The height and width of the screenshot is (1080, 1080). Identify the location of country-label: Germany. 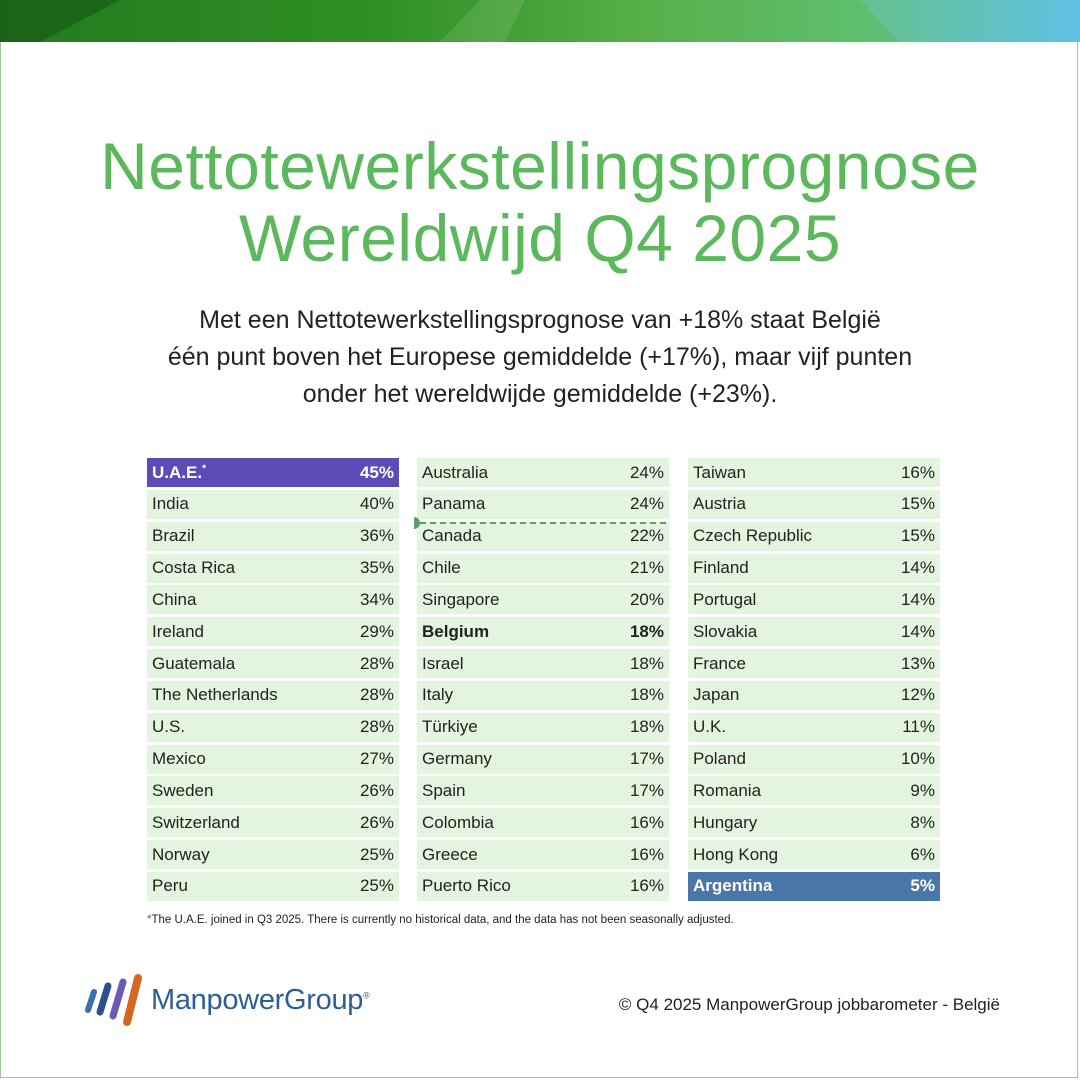
(457, 759).